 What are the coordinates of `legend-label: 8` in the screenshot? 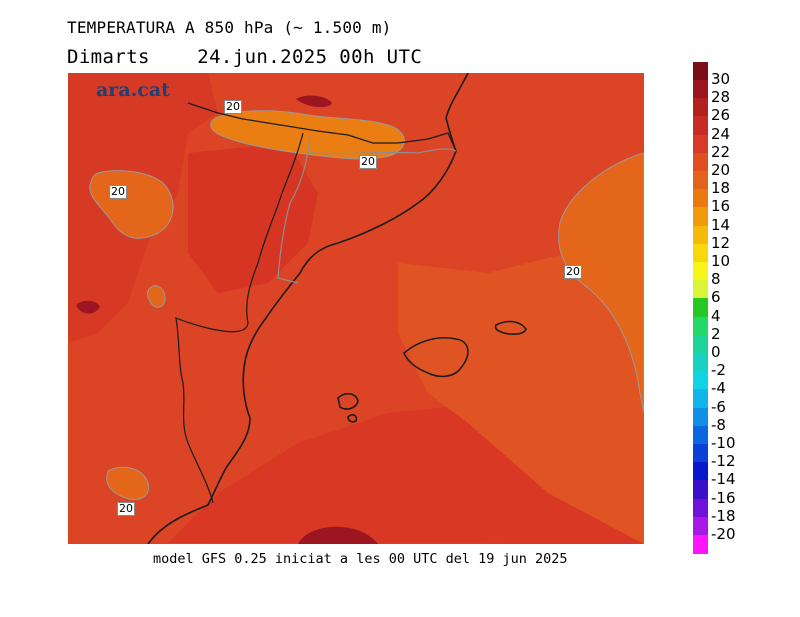 It's located at (716, 279).